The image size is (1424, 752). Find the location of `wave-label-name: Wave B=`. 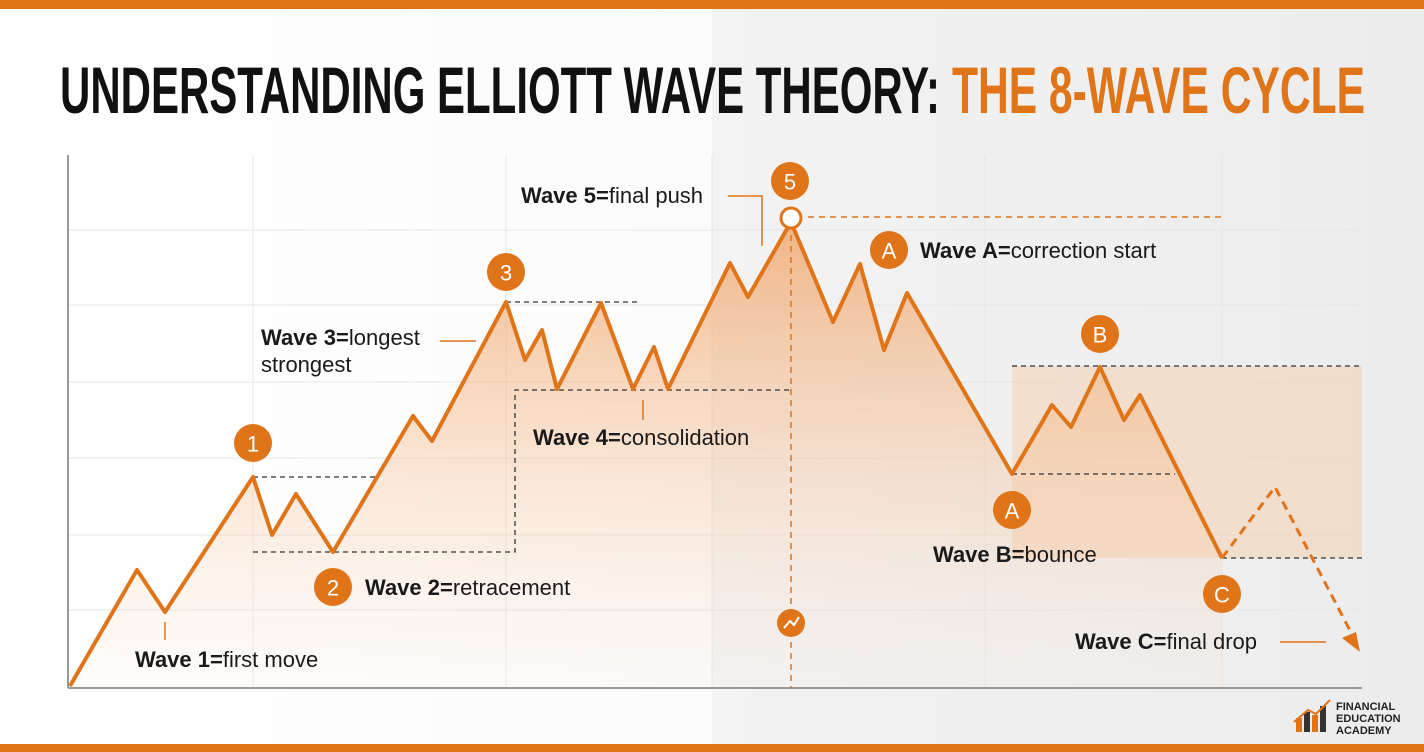

wave-label-name: Wave B= is located at coordinates (979, 554).